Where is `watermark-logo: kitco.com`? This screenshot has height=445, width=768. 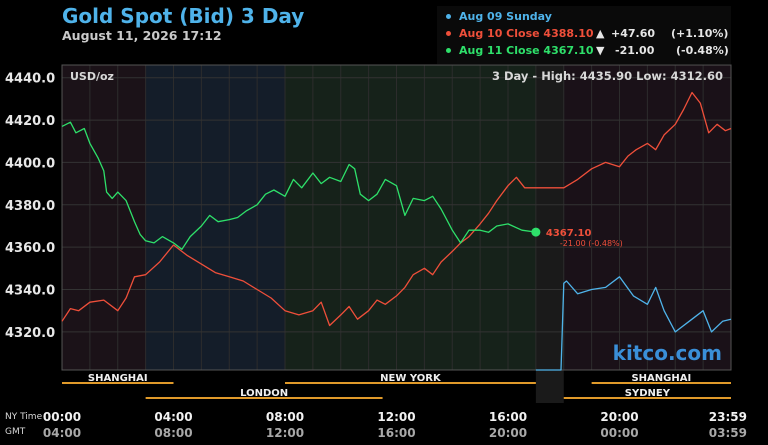
watermark-logo: kitco.com is located at coordinates (667, 353).